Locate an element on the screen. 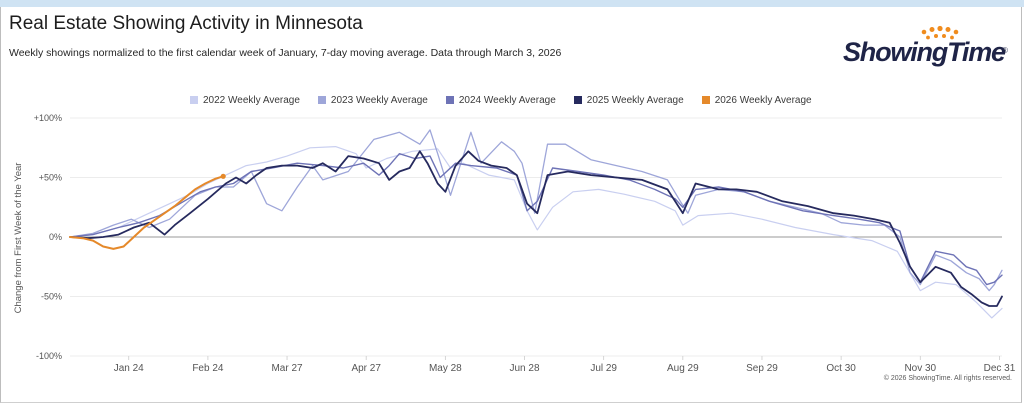 Image resolution: width=1024 pixels, height=405 pixels. x-tick-label: Nov 30 is located at coordinates (920, 368).